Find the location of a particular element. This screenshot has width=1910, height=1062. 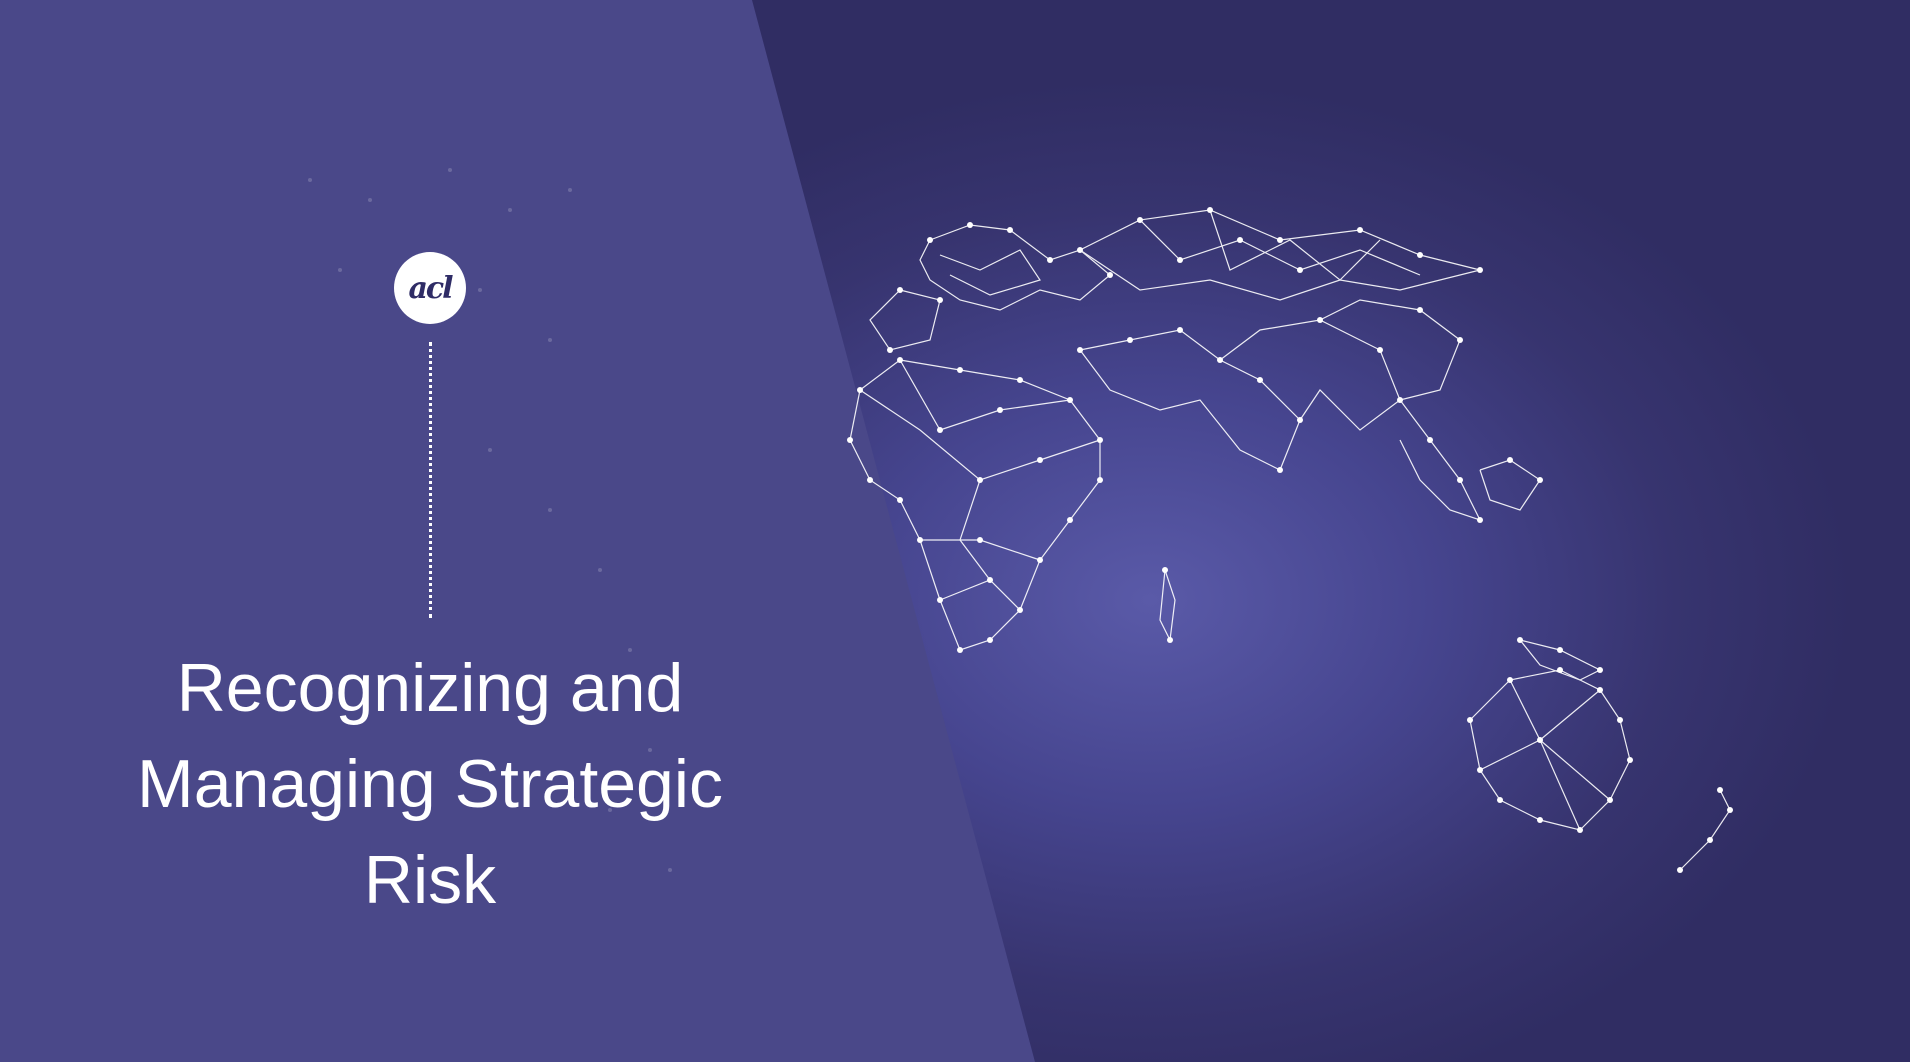

dotted-divider is located at coordinates (430, 480).